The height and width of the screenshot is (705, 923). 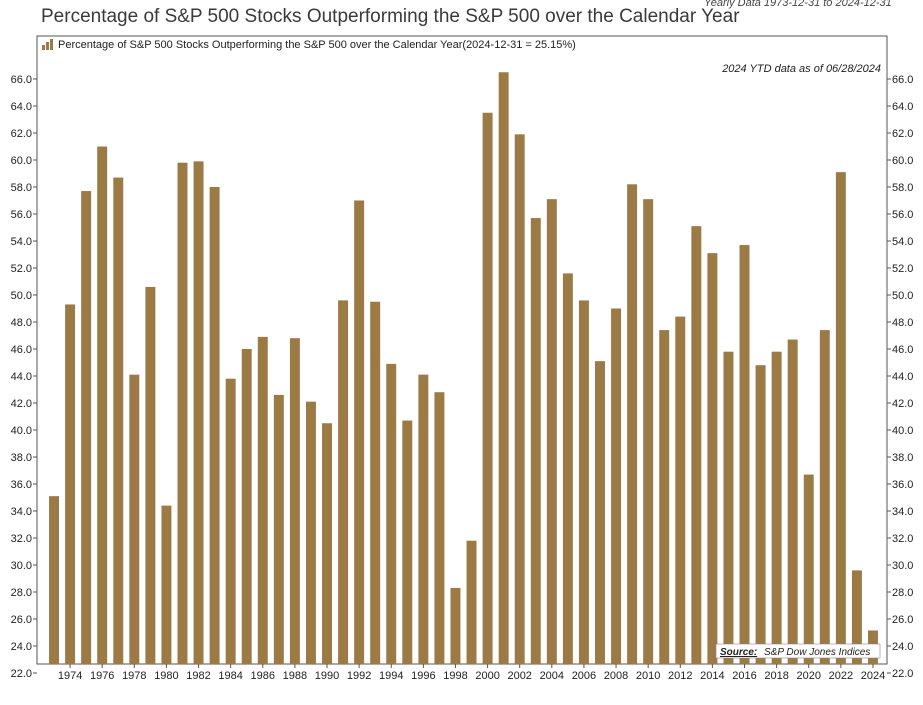 I want to click on y-tick-label-right: 26.0, so click(x=902, y=620).